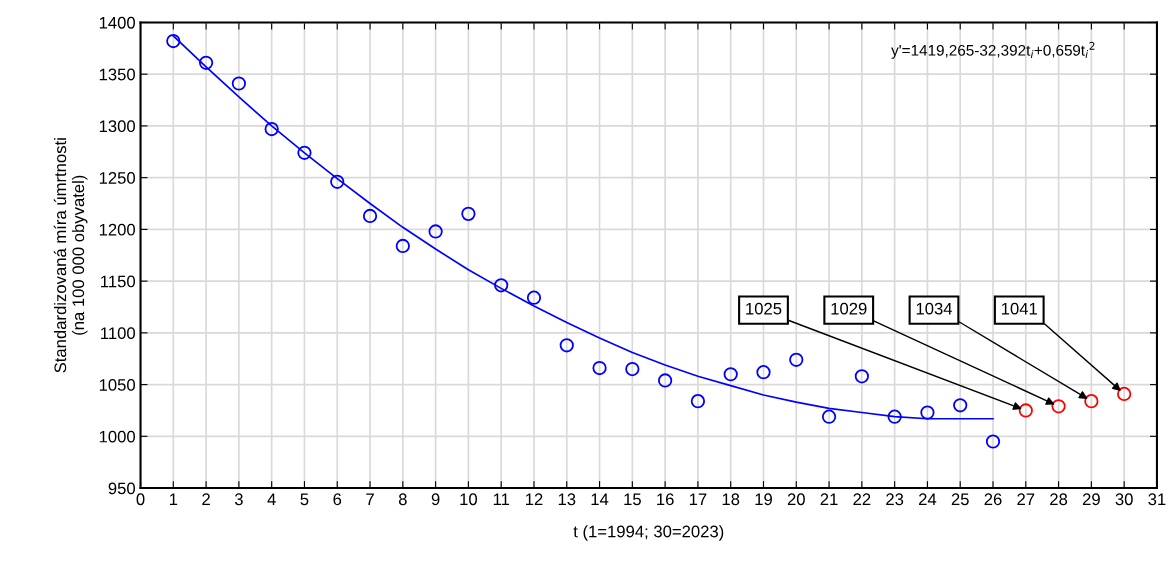  Describe the element at coordinates (796, 499) in the screenshot. I see `x-tick-label: 20` at that location.